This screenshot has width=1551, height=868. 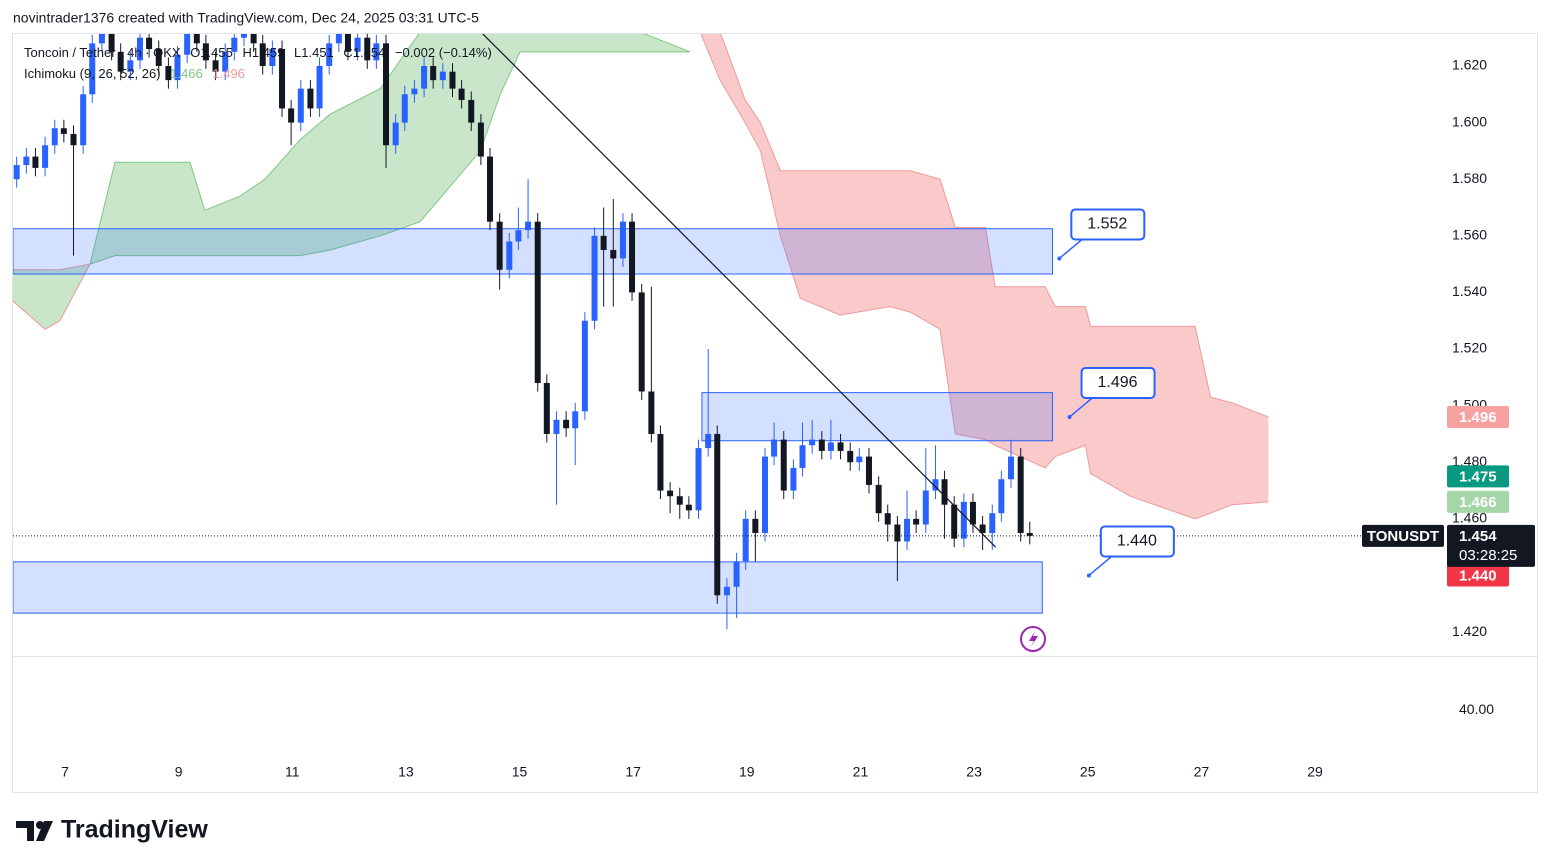 I want to click on brand: TradingView, so click(x=134, y=830).